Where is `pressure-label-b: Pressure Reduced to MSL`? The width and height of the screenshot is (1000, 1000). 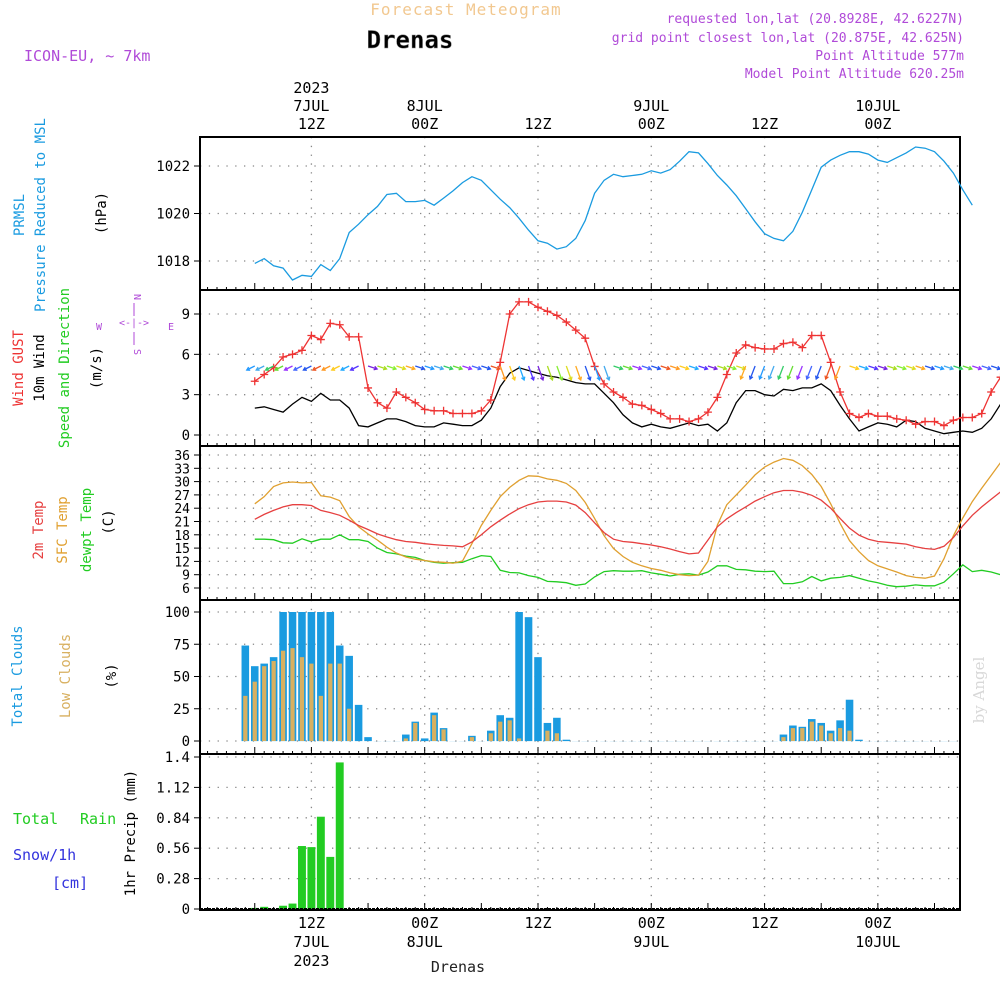
pressure-label-b: Pressure Reduced to MSL is located at coordinates (41, 215).